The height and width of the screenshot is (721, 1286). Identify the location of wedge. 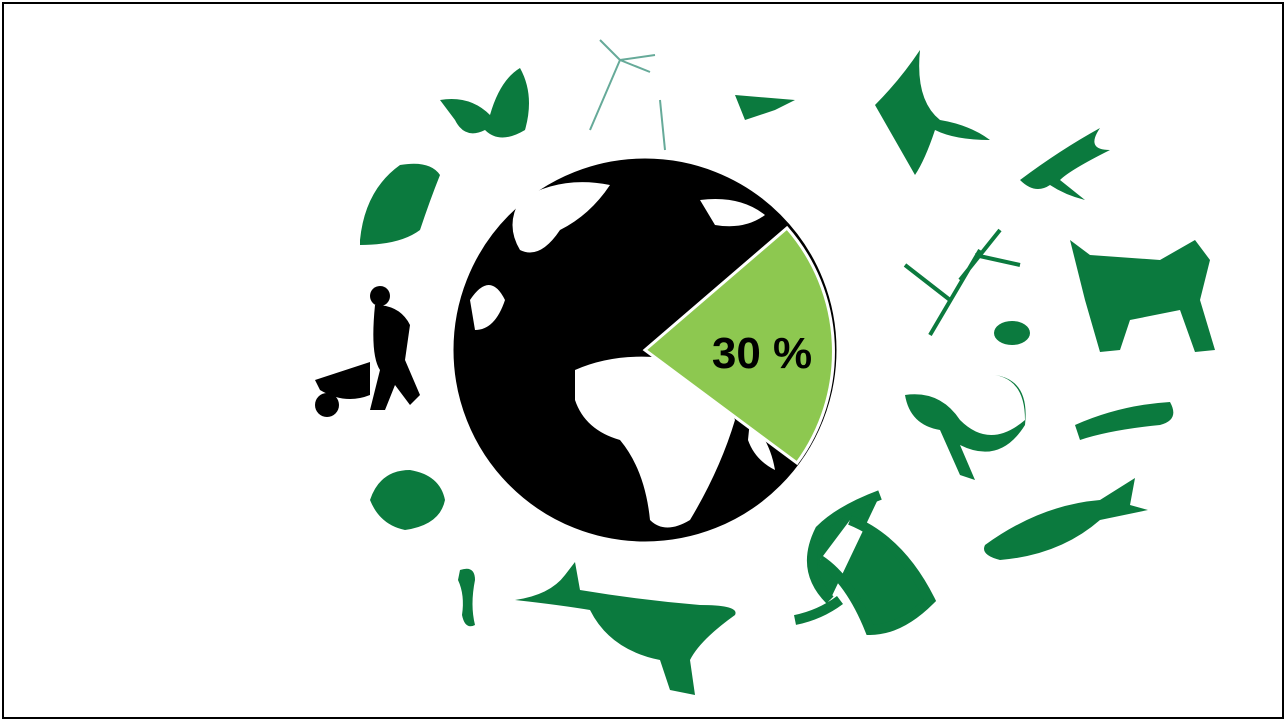
(738, 345).